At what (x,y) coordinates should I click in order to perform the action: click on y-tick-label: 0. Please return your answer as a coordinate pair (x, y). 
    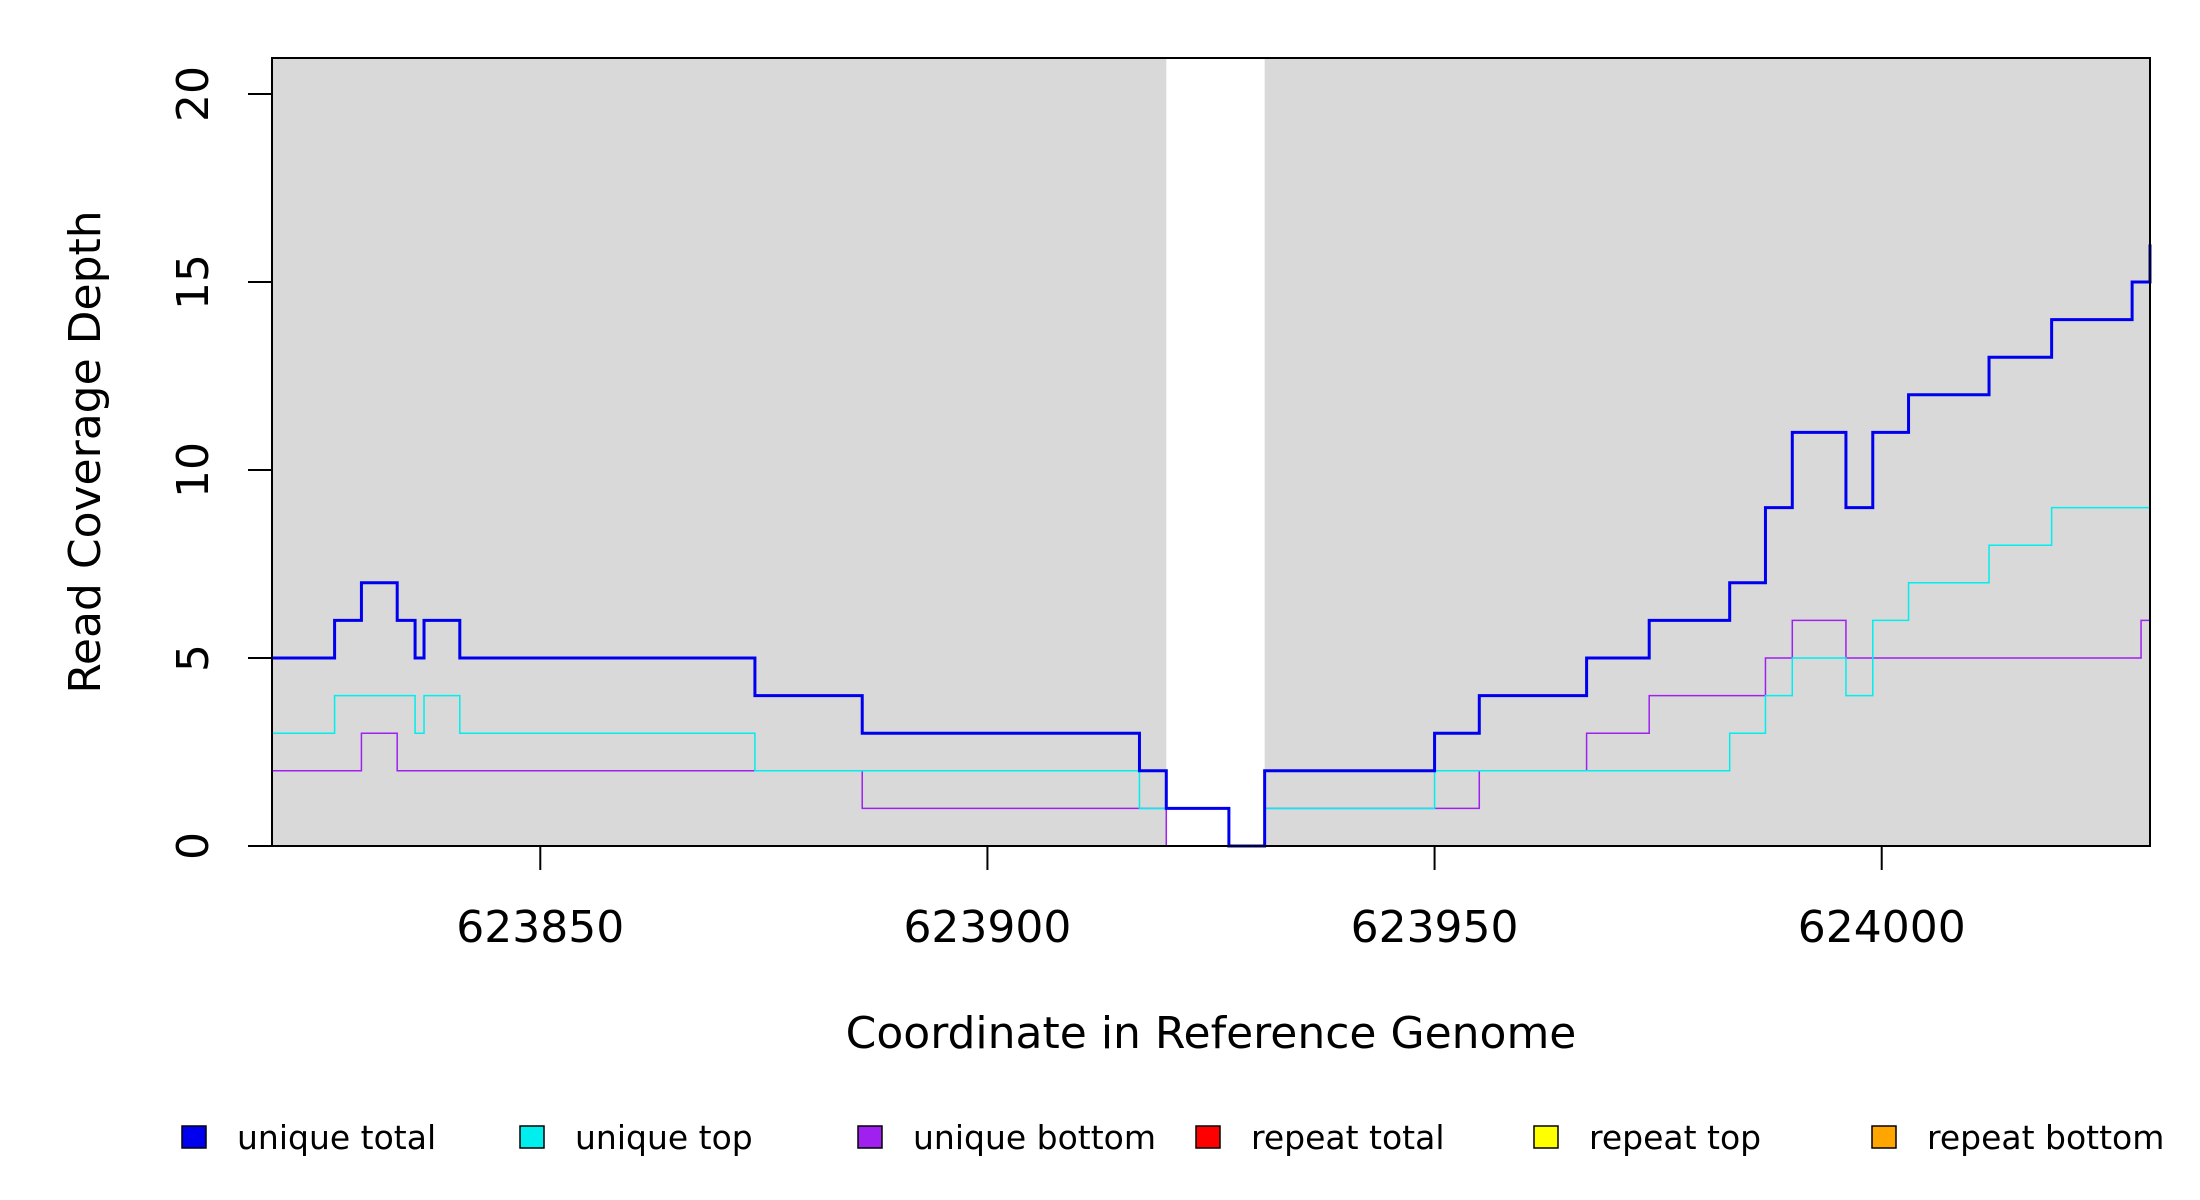
    Looking at the image, I should click on (193, 846).